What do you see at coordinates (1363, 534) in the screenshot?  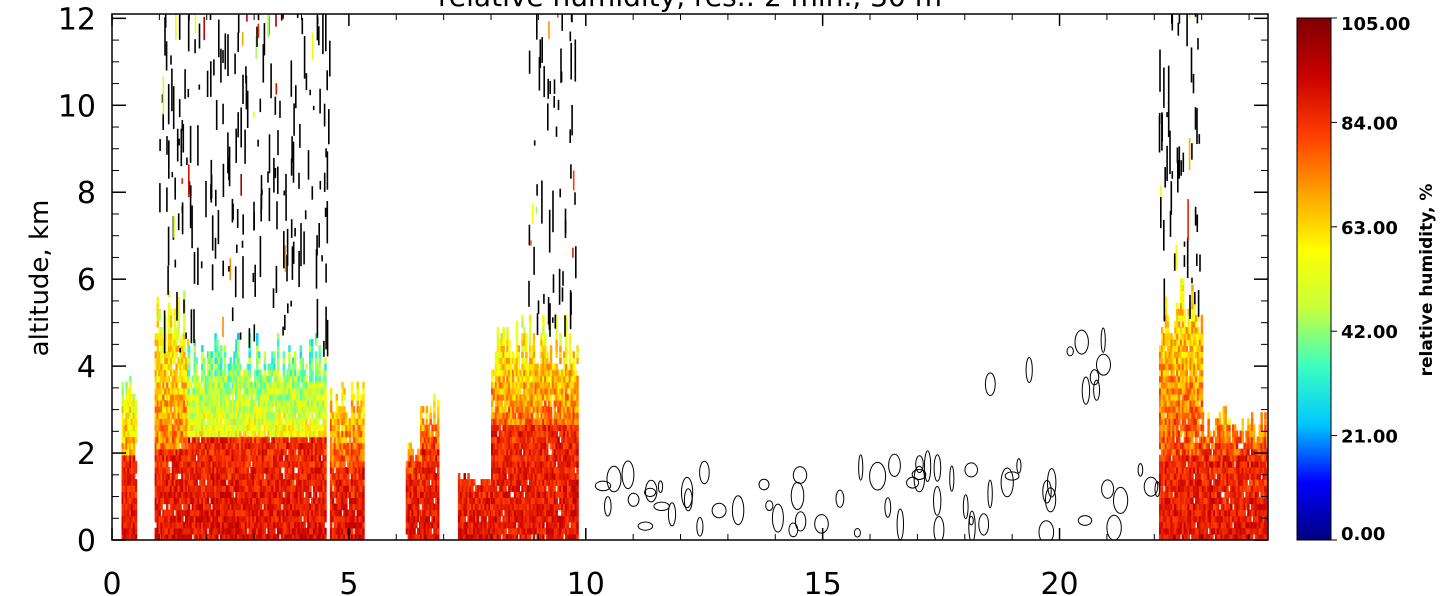 I see `colorbar-tick-label: 0.00` at bounding box center [1363, 534].